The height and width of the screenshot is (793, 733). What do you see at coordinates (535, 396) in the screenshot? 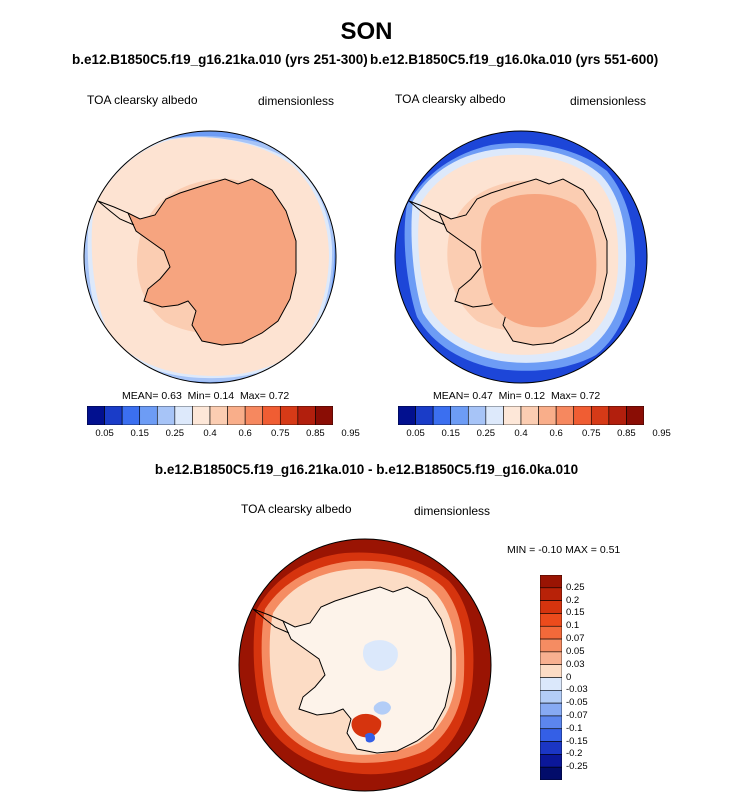
I see `min-value: 0.12` at bounding box center [535, 396].